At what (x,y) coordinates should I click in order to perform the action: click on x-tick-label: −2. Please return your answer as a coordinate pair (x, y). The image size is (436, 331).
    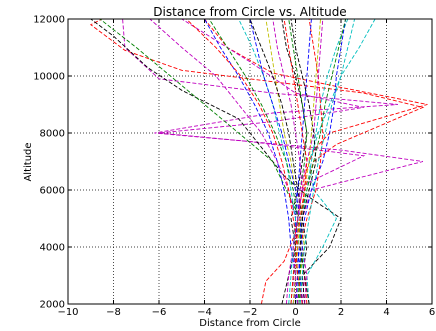
    Looking at the image, I should click on (250, 312).